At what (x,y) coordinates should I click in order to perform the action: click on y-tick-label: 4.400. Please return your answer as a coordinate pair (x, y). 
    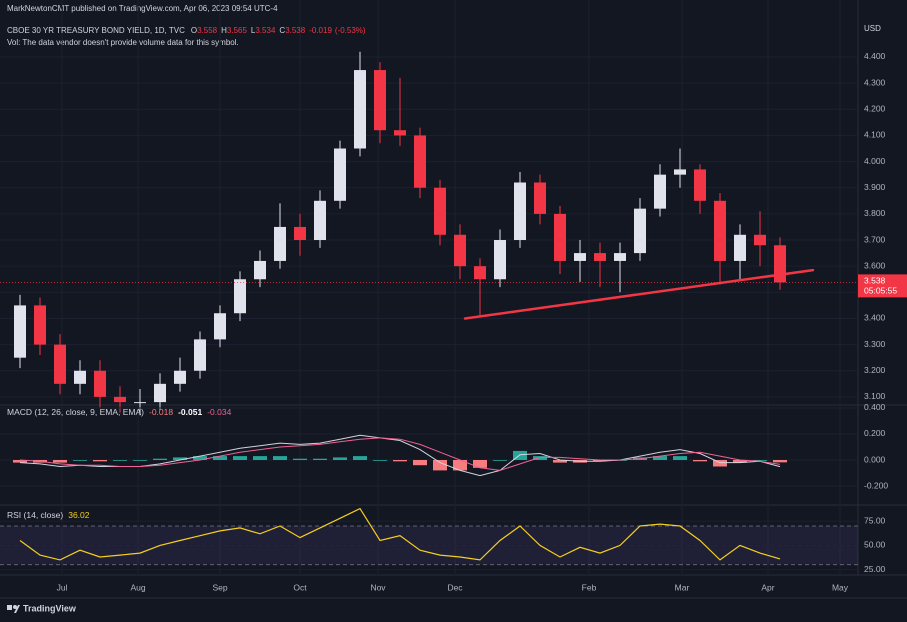
    Looking at the image, I should click on (875, 56).